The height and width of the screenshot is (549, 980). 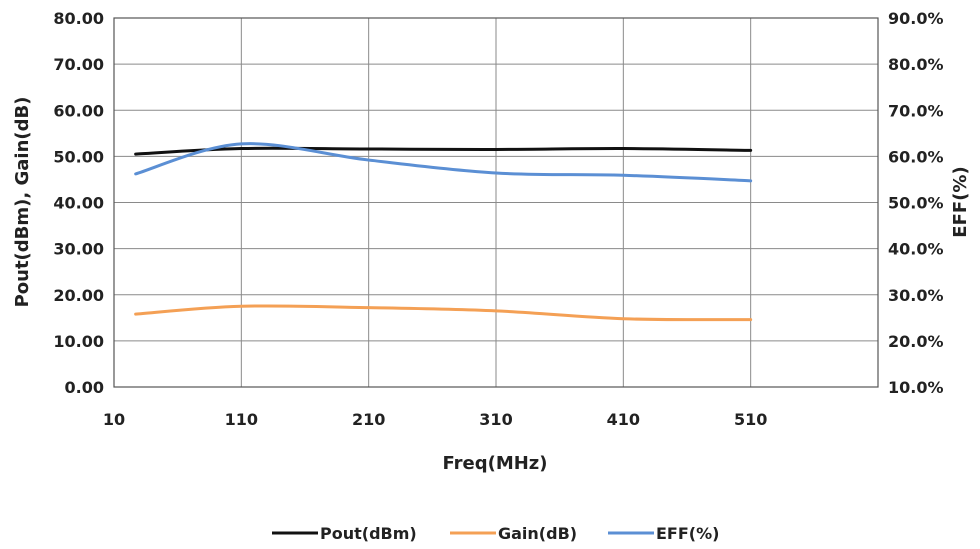 What do you see at coordinates (495, 419) in the screenshot?
I see `x-tick-label: 310` at bounding box center [495, 419].